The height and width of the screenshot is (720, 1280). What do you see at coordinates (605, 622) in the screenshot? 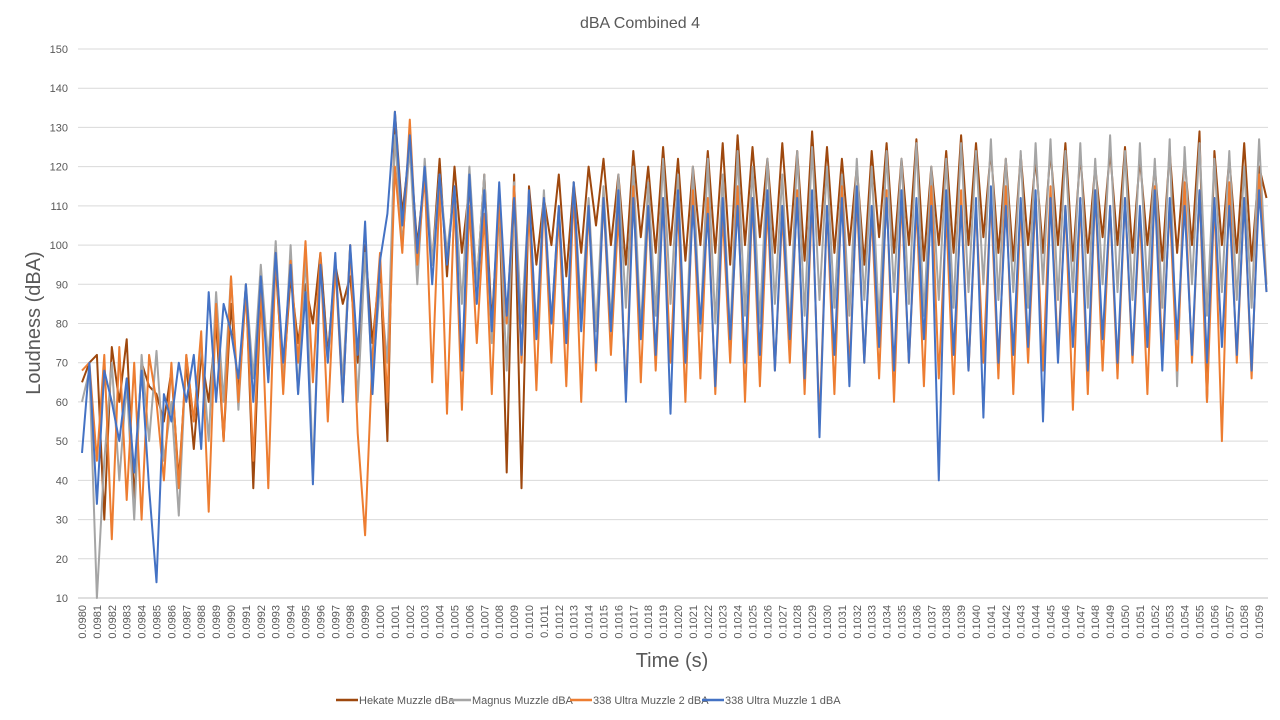
I see `x-tick-label: 0.1015` at bounding box center [605, 622].